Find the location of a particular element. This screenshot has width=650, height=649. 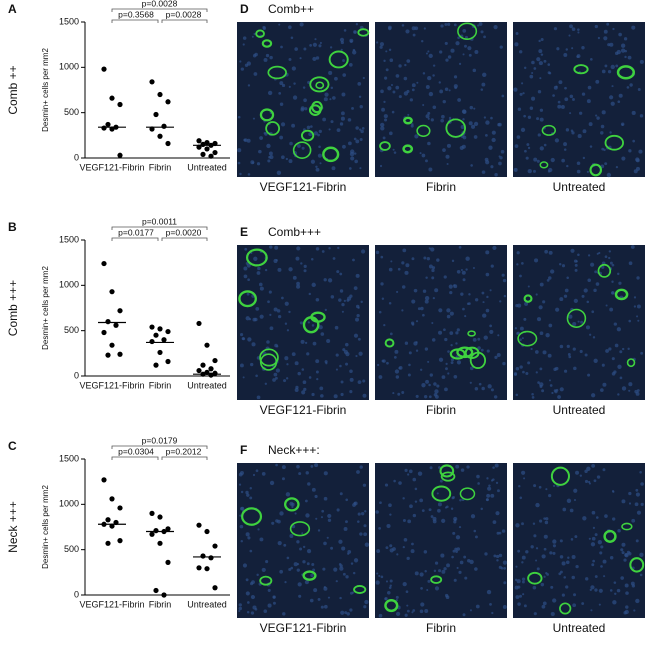

vessel is located at coordinates (614, 142).